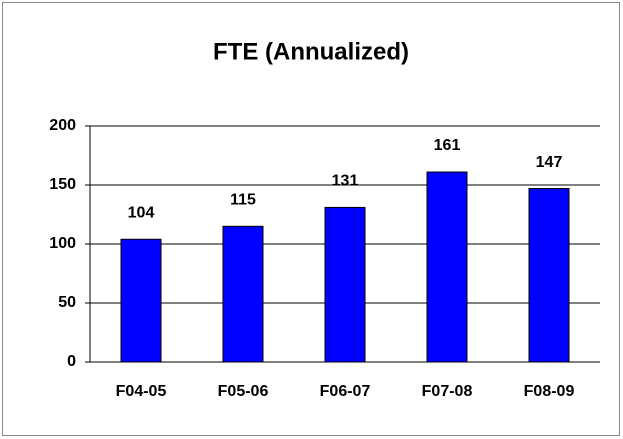 This screenshot has height=439, width=623. What do you see at coordinates (345, 391) in the screenshot?
I see `x-tick-label: F06-07` at bounding box center [345, 391].